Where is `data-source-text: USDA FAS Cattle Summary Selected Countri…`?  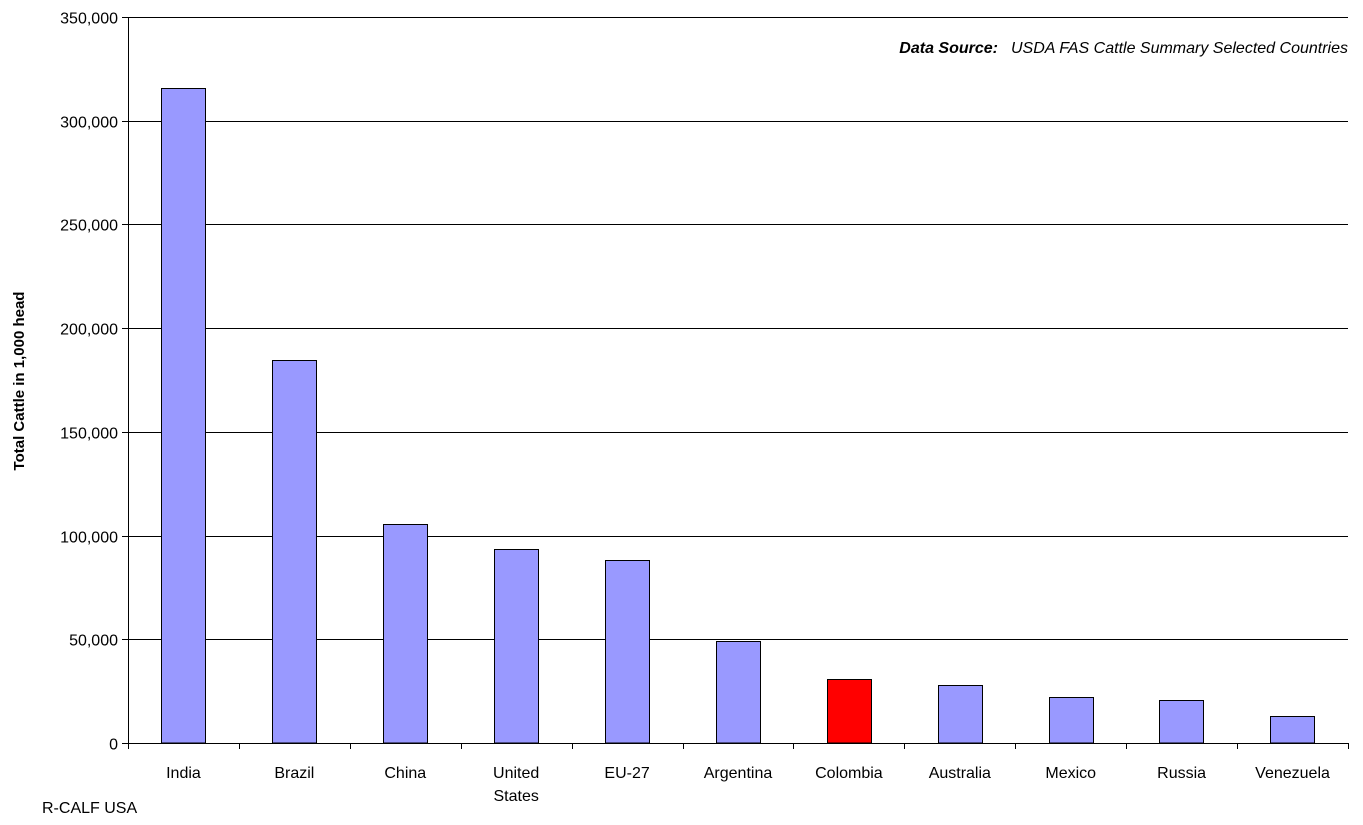 data-source-text: USDA FAS Cattle Summary Selected Countri… is located at coordinates (1179, 48).